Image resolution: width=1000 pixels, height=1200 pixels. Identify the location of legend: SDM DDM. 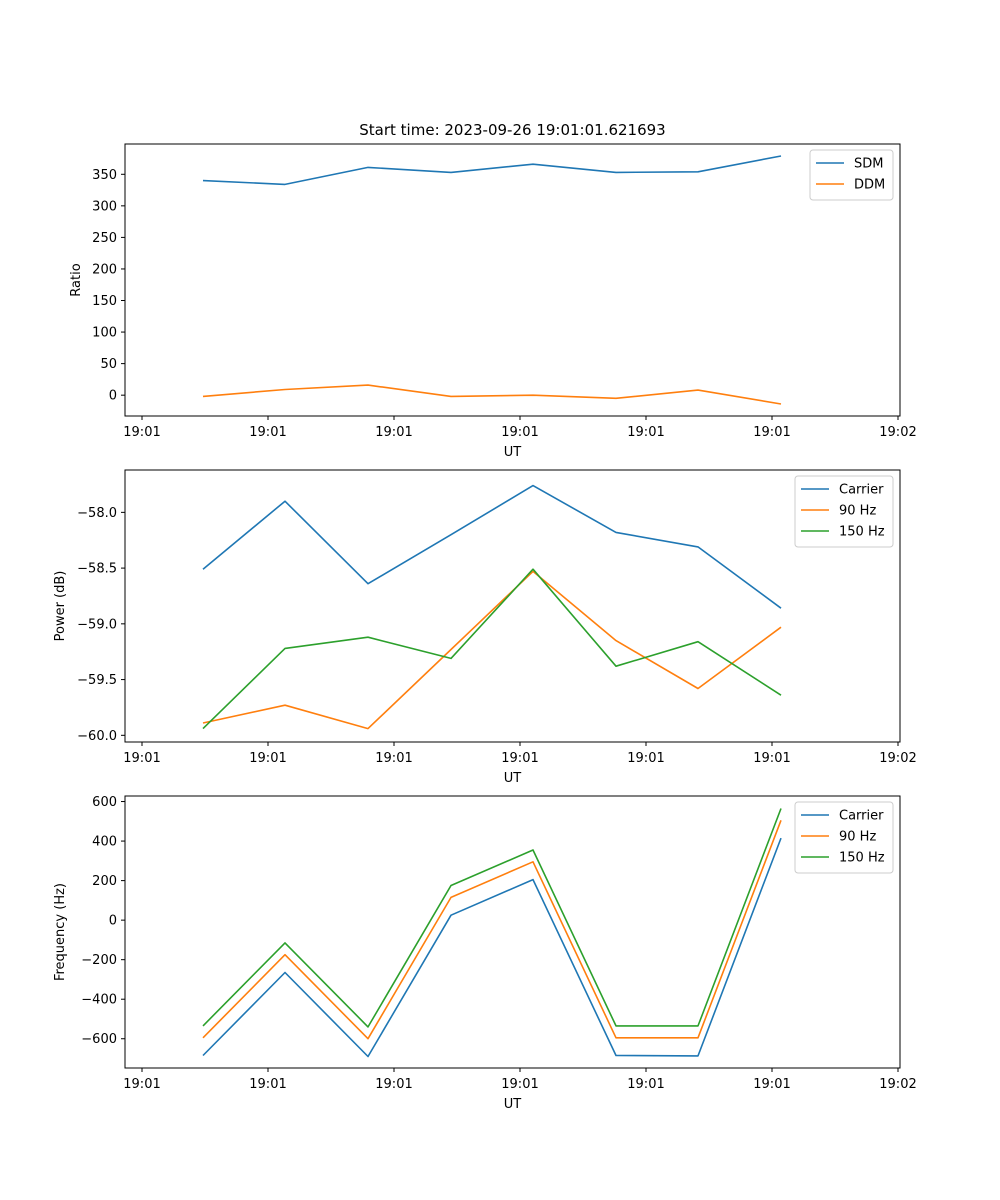
(851, 175).